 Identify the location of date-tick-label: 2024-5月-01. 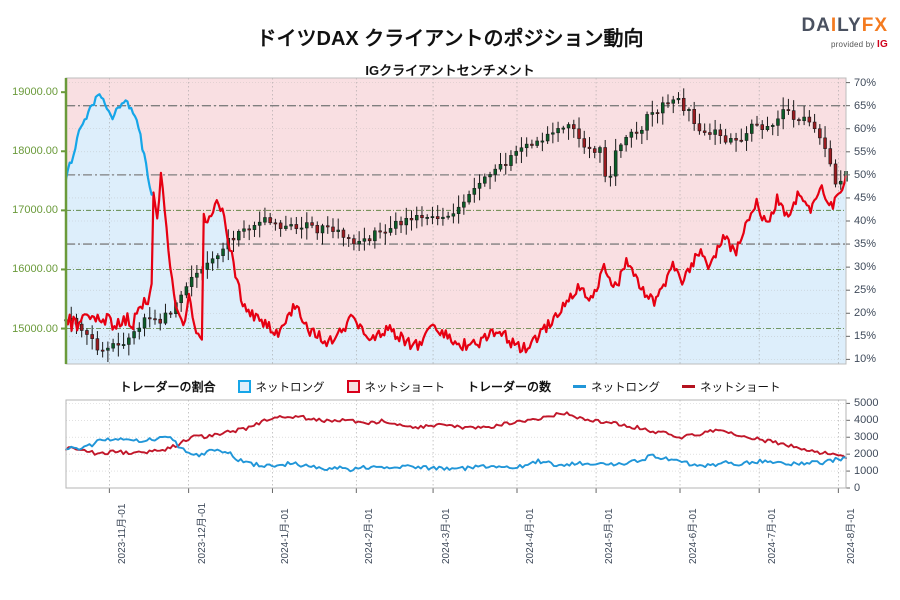
(610, 536).